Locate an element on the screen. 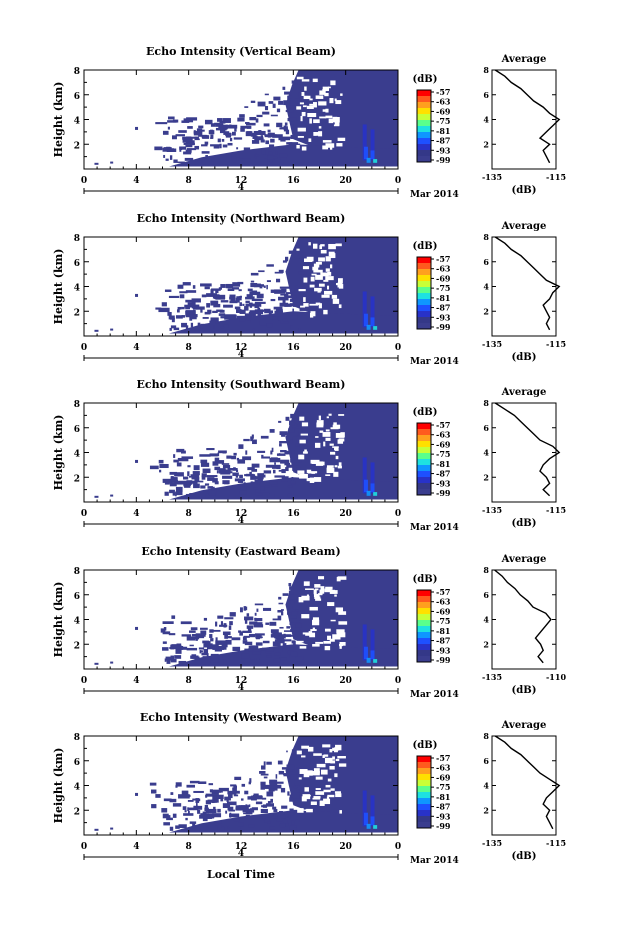 The width and height of the screenshot is (618, 929). echo-streak is located at coordinates (372, 488).